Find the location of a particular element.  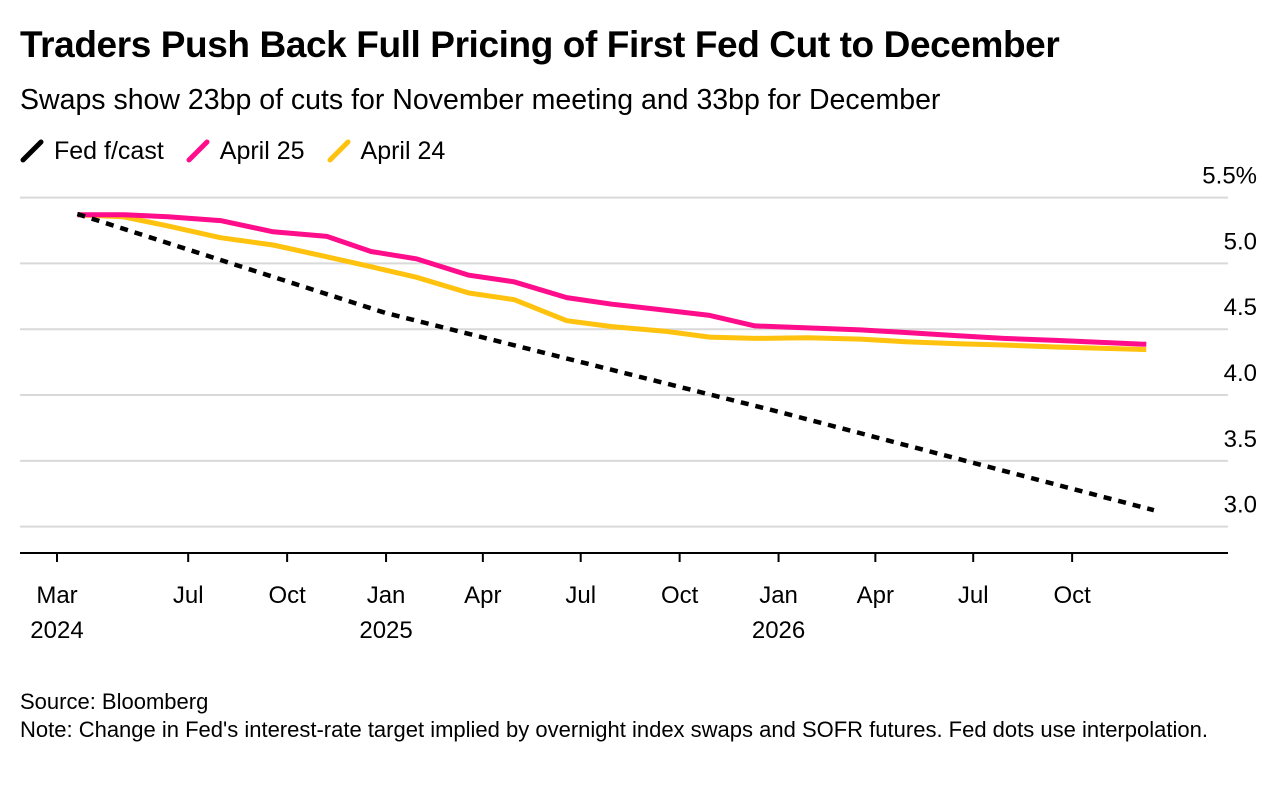

legend-label-april-25: April 25 is located at coordinates (262, 150).